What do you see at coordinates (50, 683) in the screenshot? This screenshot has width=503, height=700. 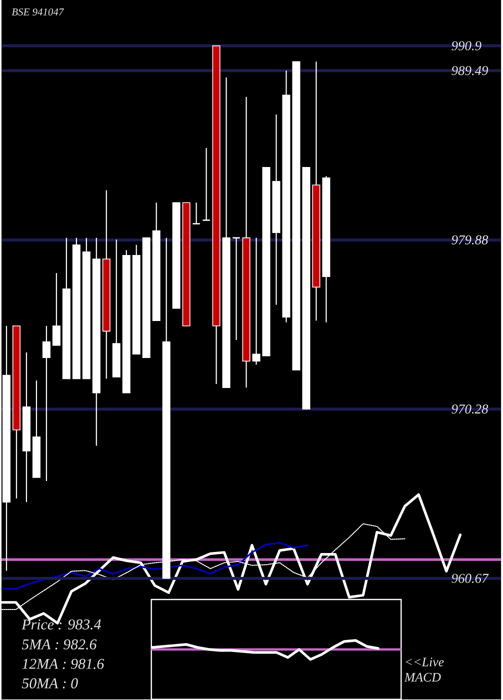 I see `annotation: 50MA : 0` at bounding box center [50, 683].